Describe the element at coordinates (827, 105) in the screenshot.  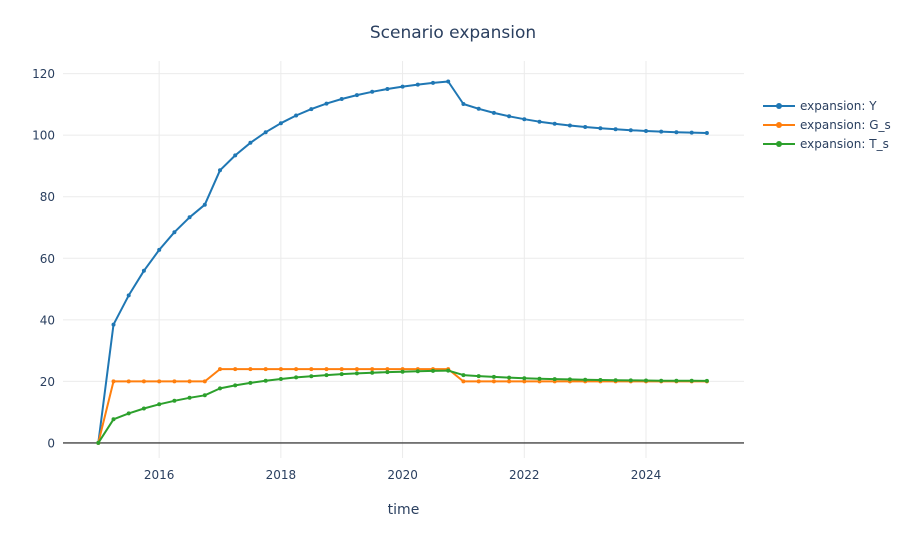
I see `legend-item-expansion-y: expansion: Y` at that location.